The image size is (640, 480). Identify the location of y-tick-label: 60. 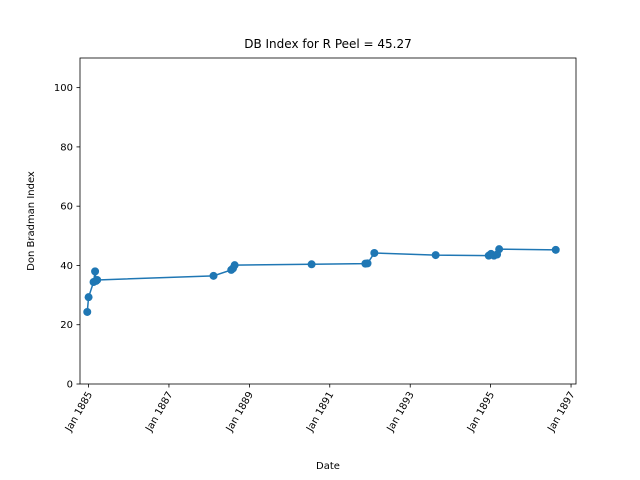
(66, 207).